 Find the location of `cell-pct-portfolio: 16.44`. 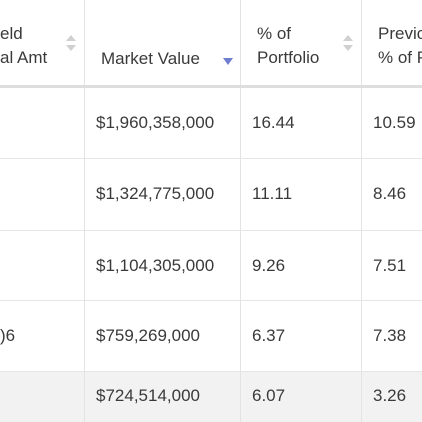

cell-pct-portfolio: 16.44 is located at coordinates (273, 122).